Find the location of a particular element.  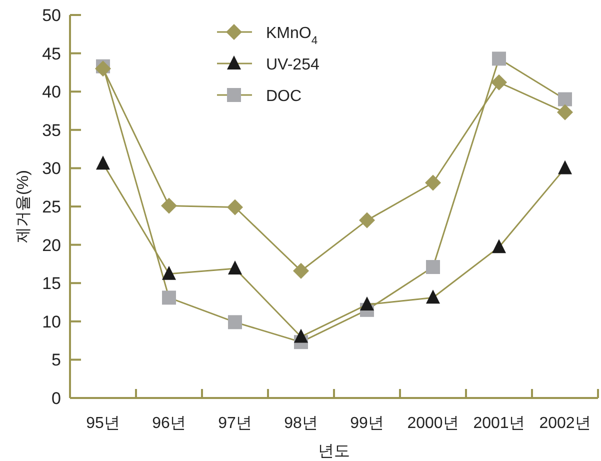

x-tick-label: 96년 is located at coordinates (169, 423).